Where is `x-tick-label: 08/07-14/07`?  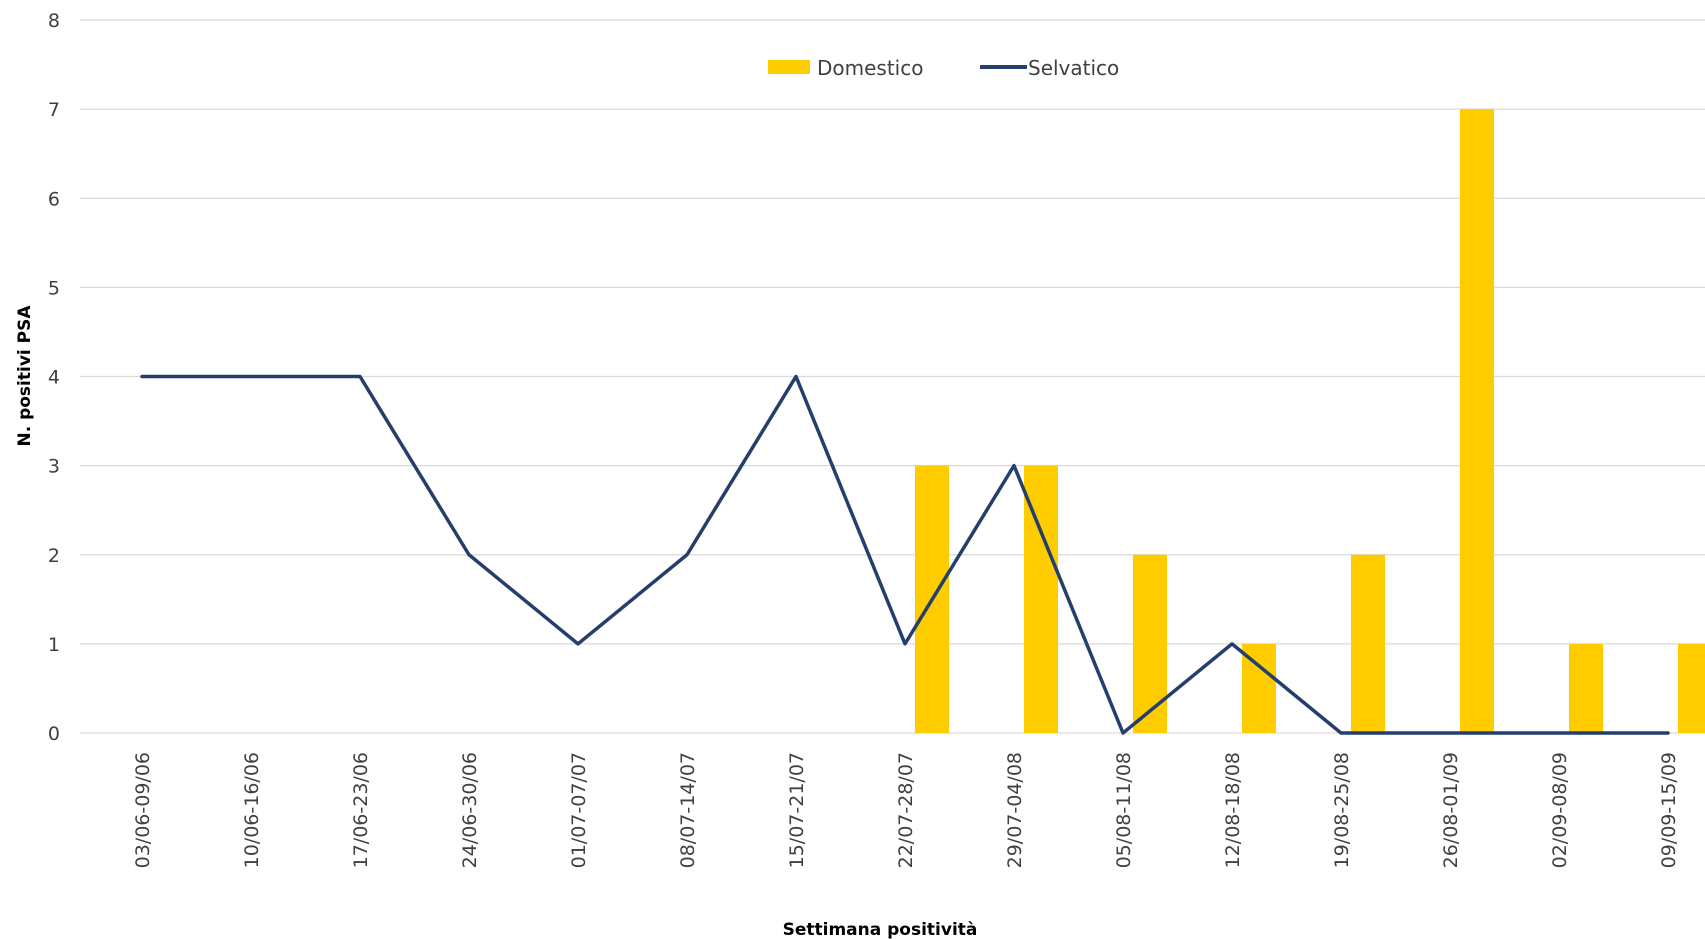 x-tick-label: 08/07-14/07 is located at coordinates (688, 810).